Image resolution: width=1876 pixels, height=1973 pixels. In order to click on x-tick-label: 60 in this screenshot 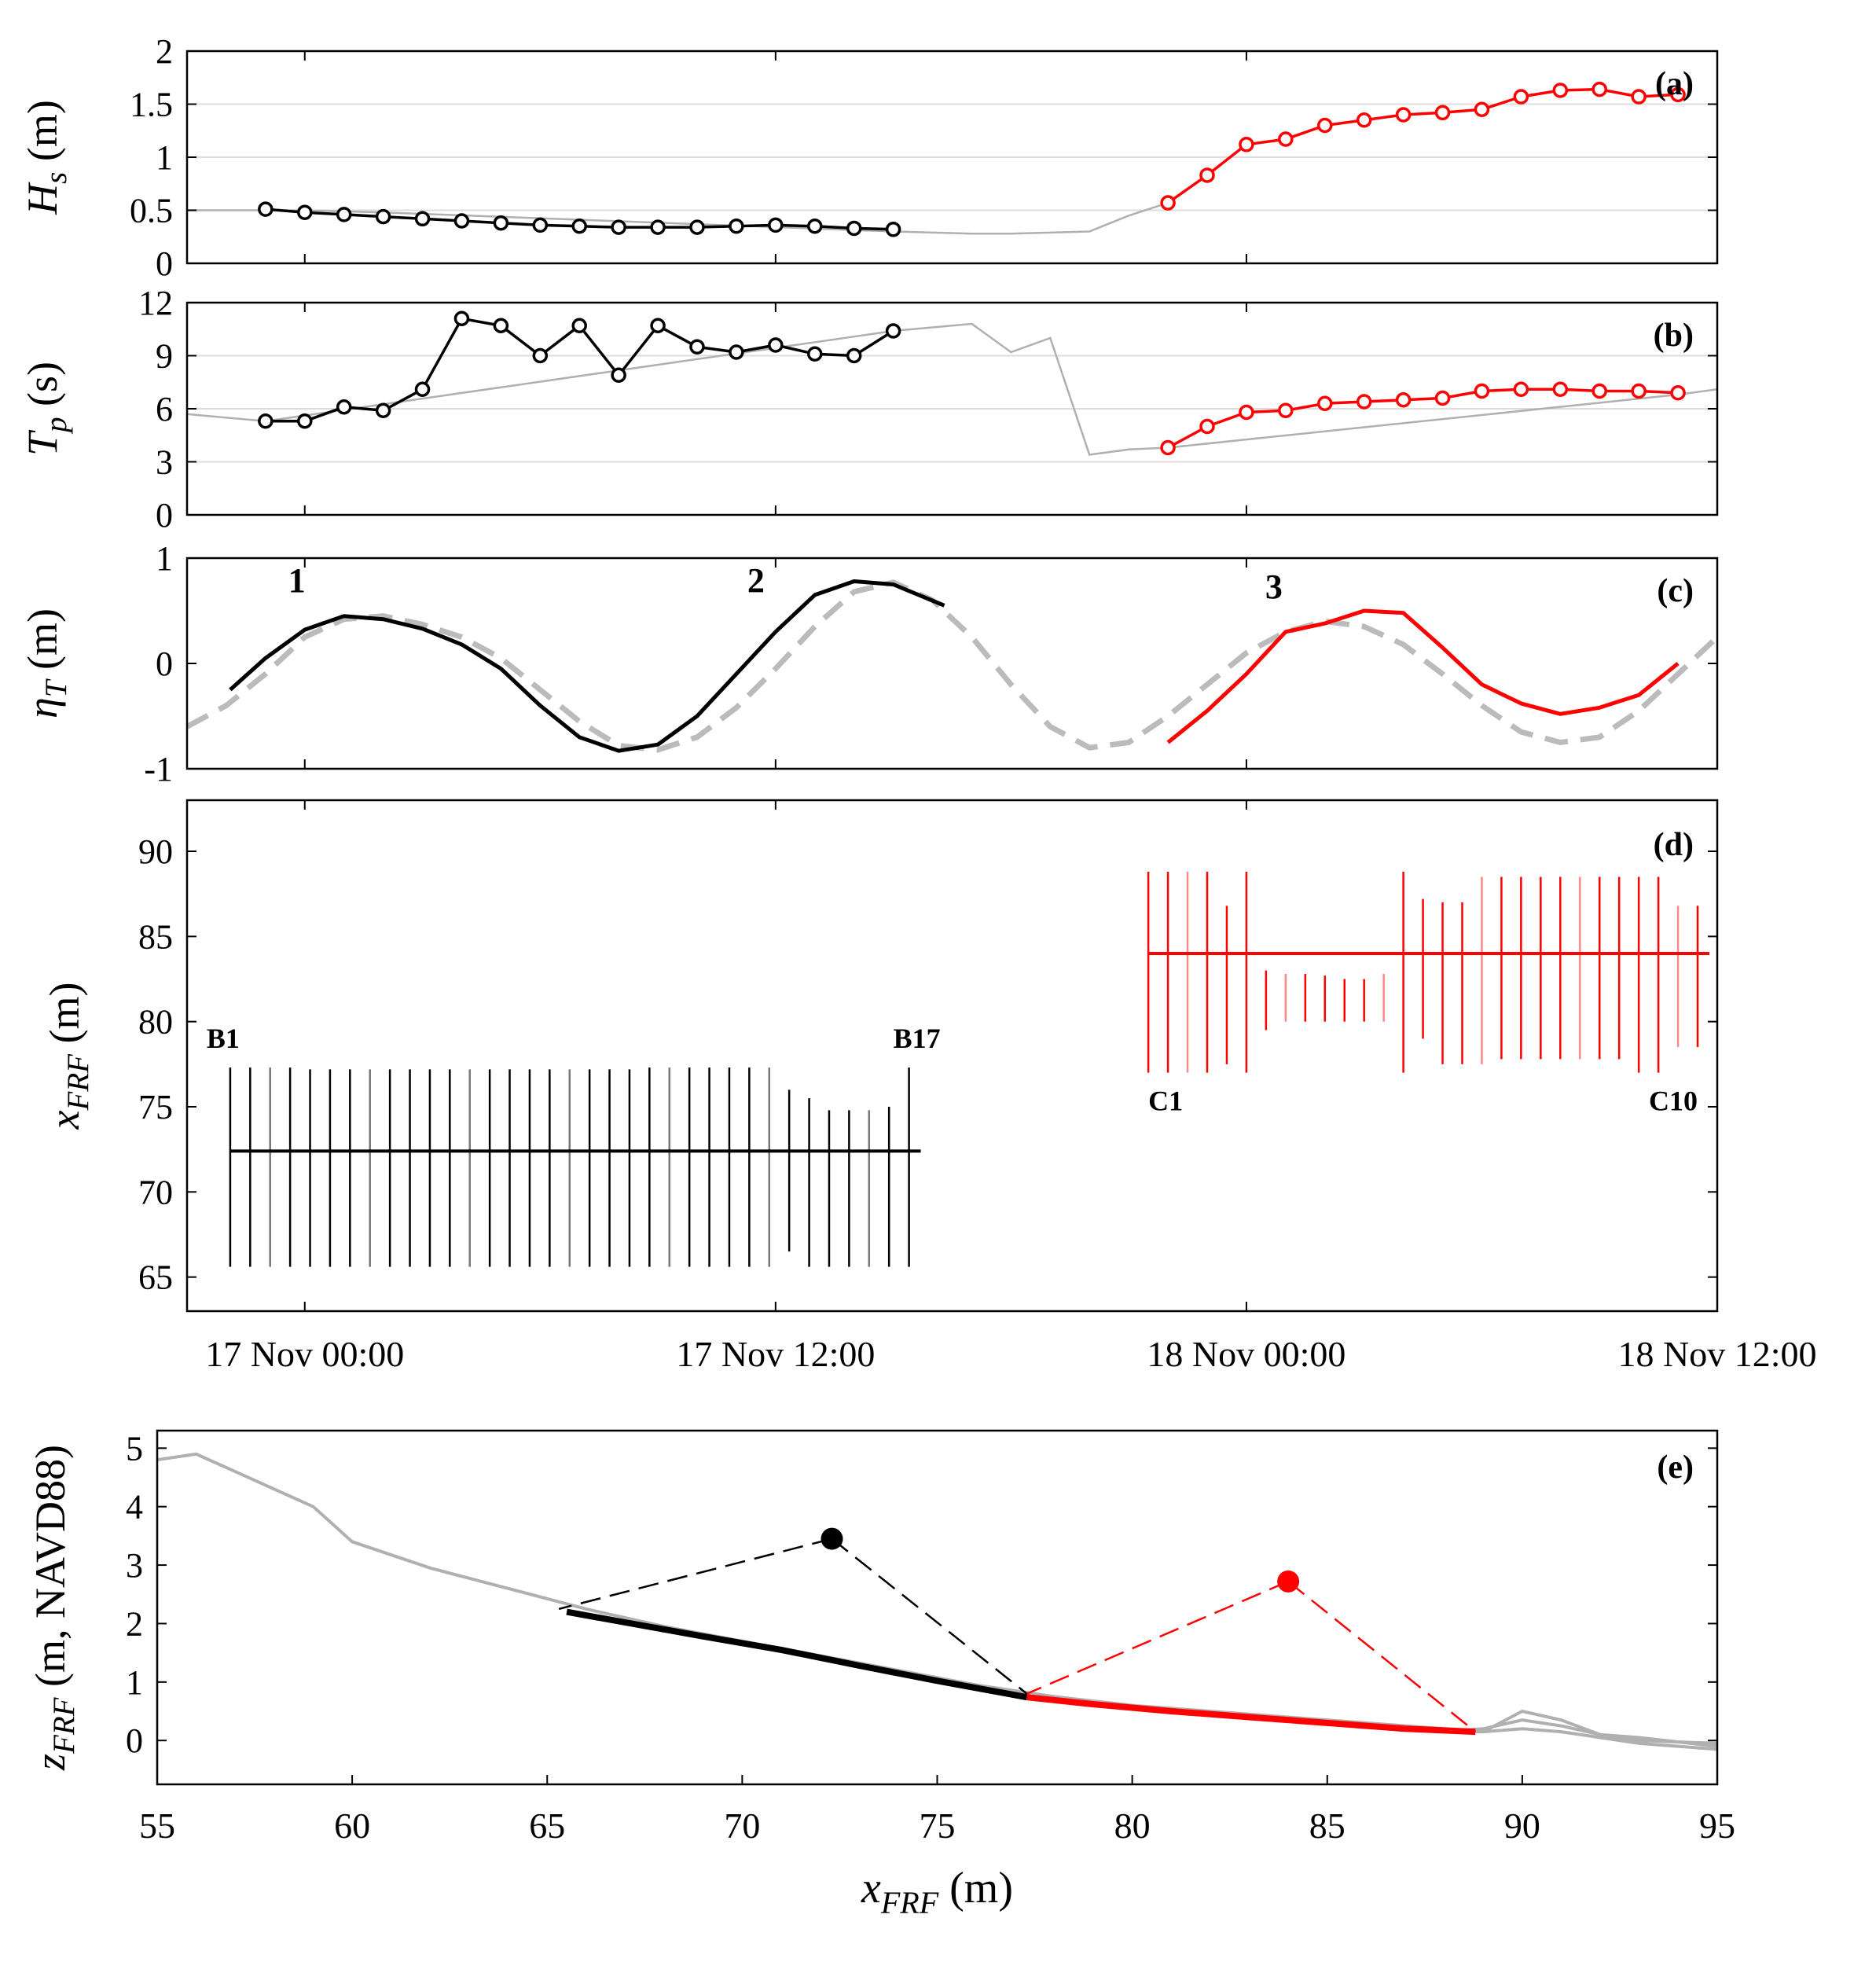, I will do `click(352, 1826)`.